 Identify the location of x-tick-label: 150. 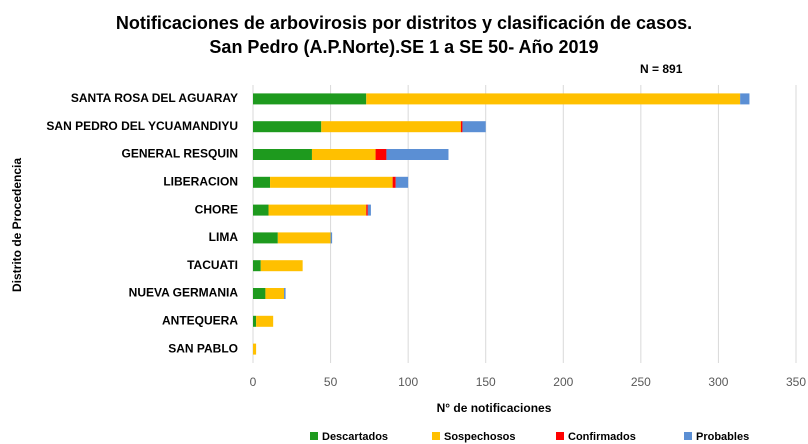
(486, 382).